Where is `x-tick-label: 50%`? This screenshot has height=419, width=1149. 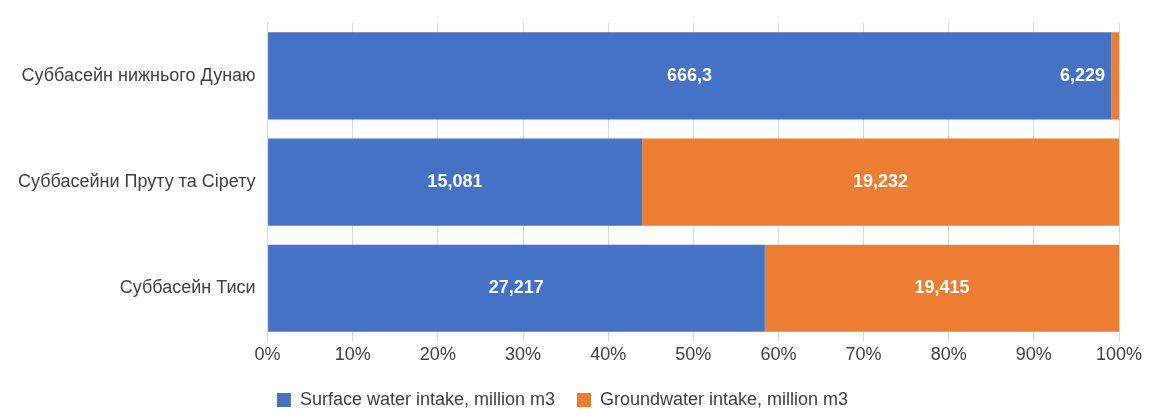
x-tick-label: 50% is located at coordinates (693, 354).